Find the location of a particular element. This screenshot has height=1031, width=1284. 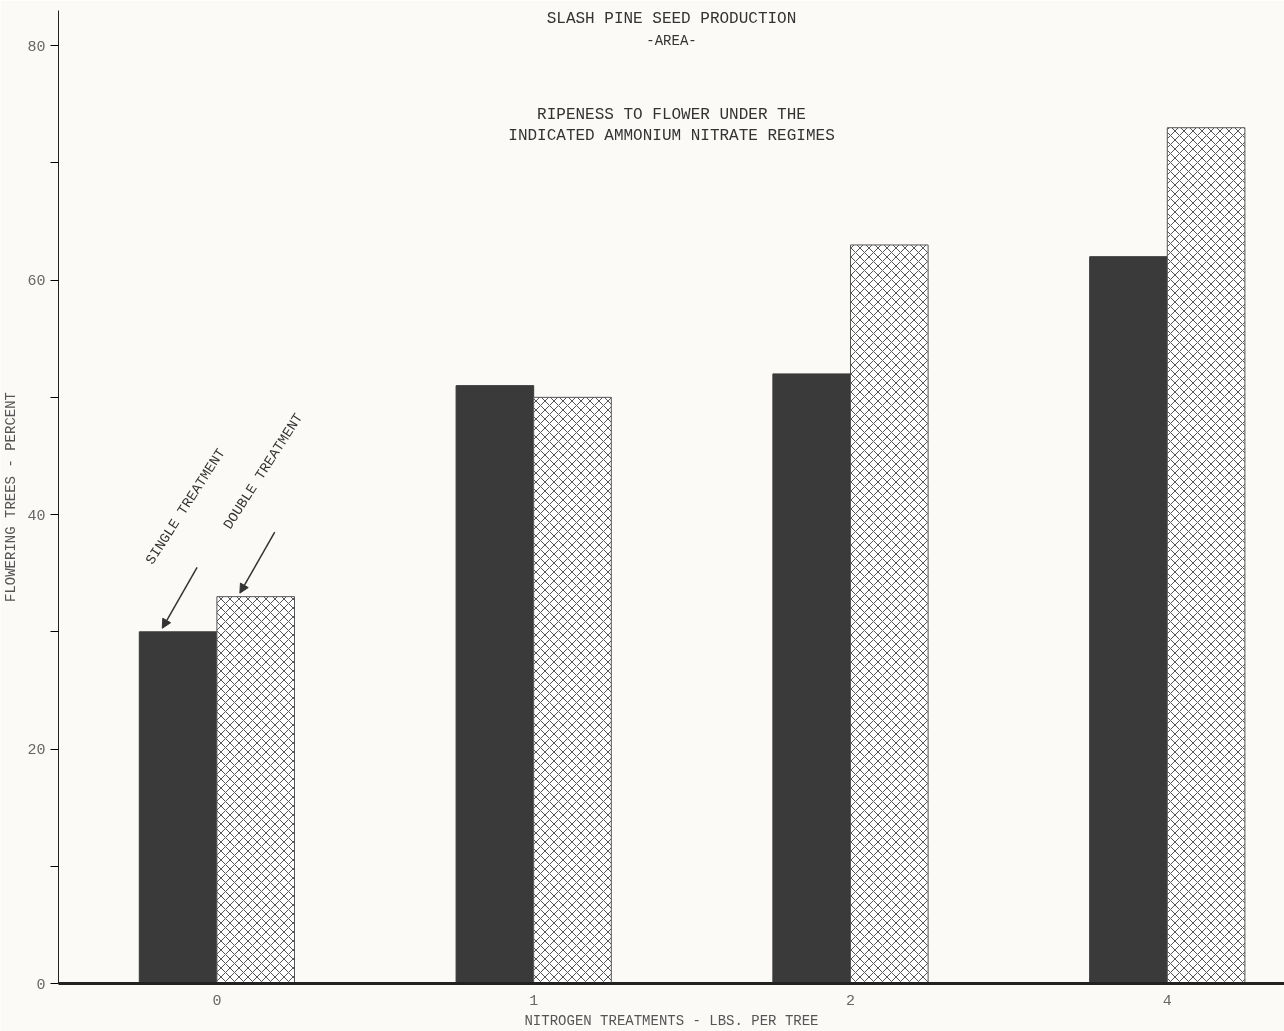

y-tick-label: 60 is located at coordinates (36, 282).